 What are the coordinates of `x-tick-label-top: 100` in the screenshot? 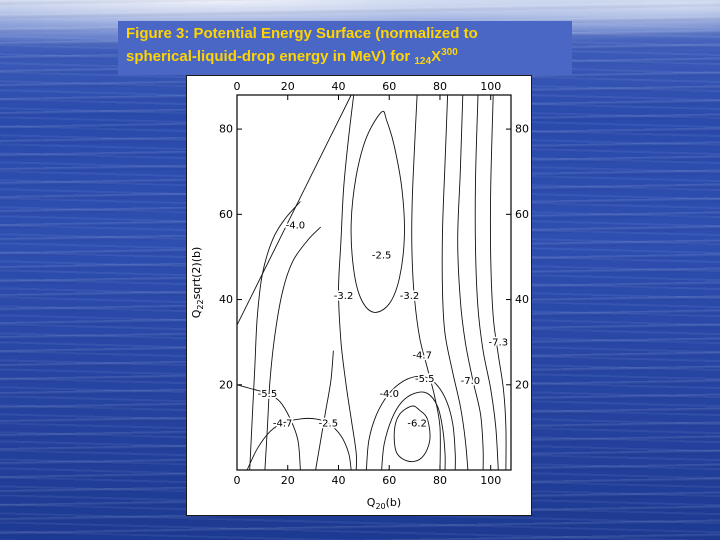 It's located at (490, 86).